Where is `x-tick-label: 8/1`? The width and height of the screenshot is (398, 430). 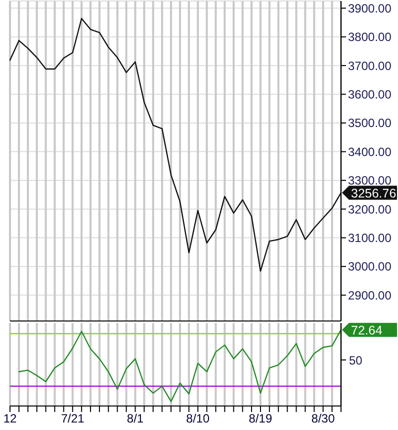
x-tick-label: 8/1 is located at coordinates (135, 419).